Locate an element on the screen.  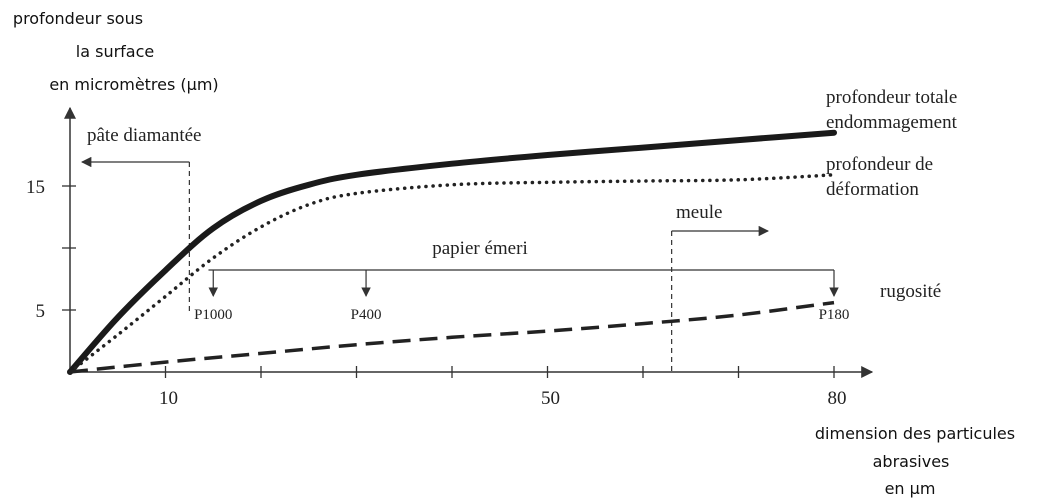
x-tick-label: 10 is located at coordinates (168, 398).